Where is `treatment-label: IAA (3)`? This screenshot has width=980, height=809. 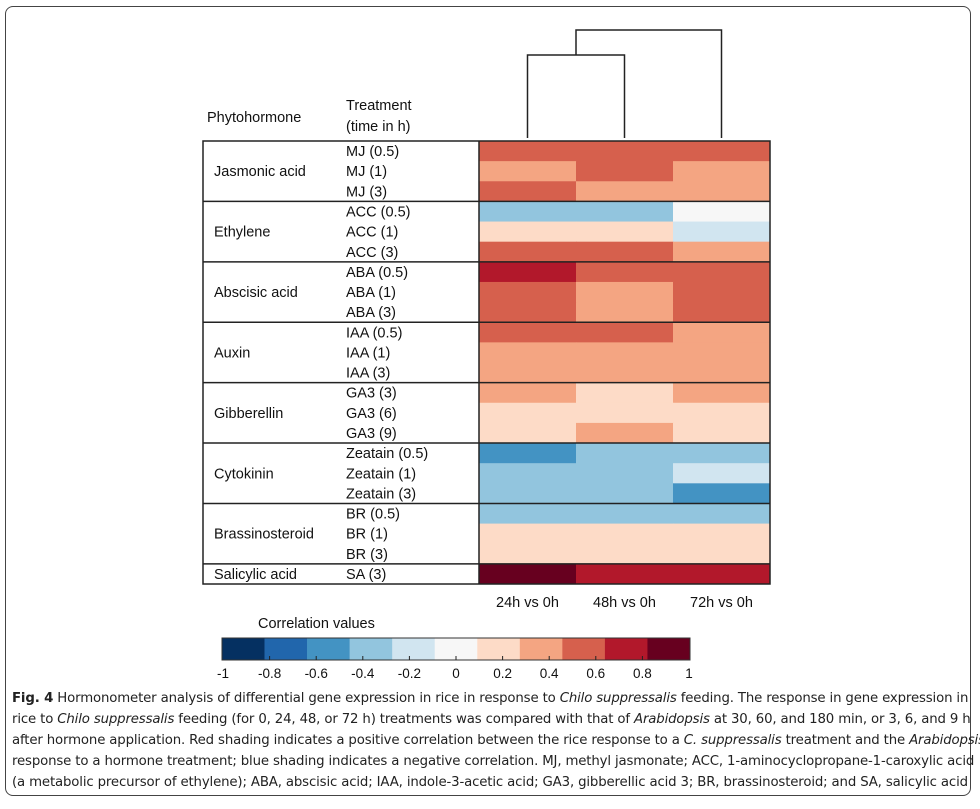
treatment-label: IAA (3) is located at coordinates (368, 374).